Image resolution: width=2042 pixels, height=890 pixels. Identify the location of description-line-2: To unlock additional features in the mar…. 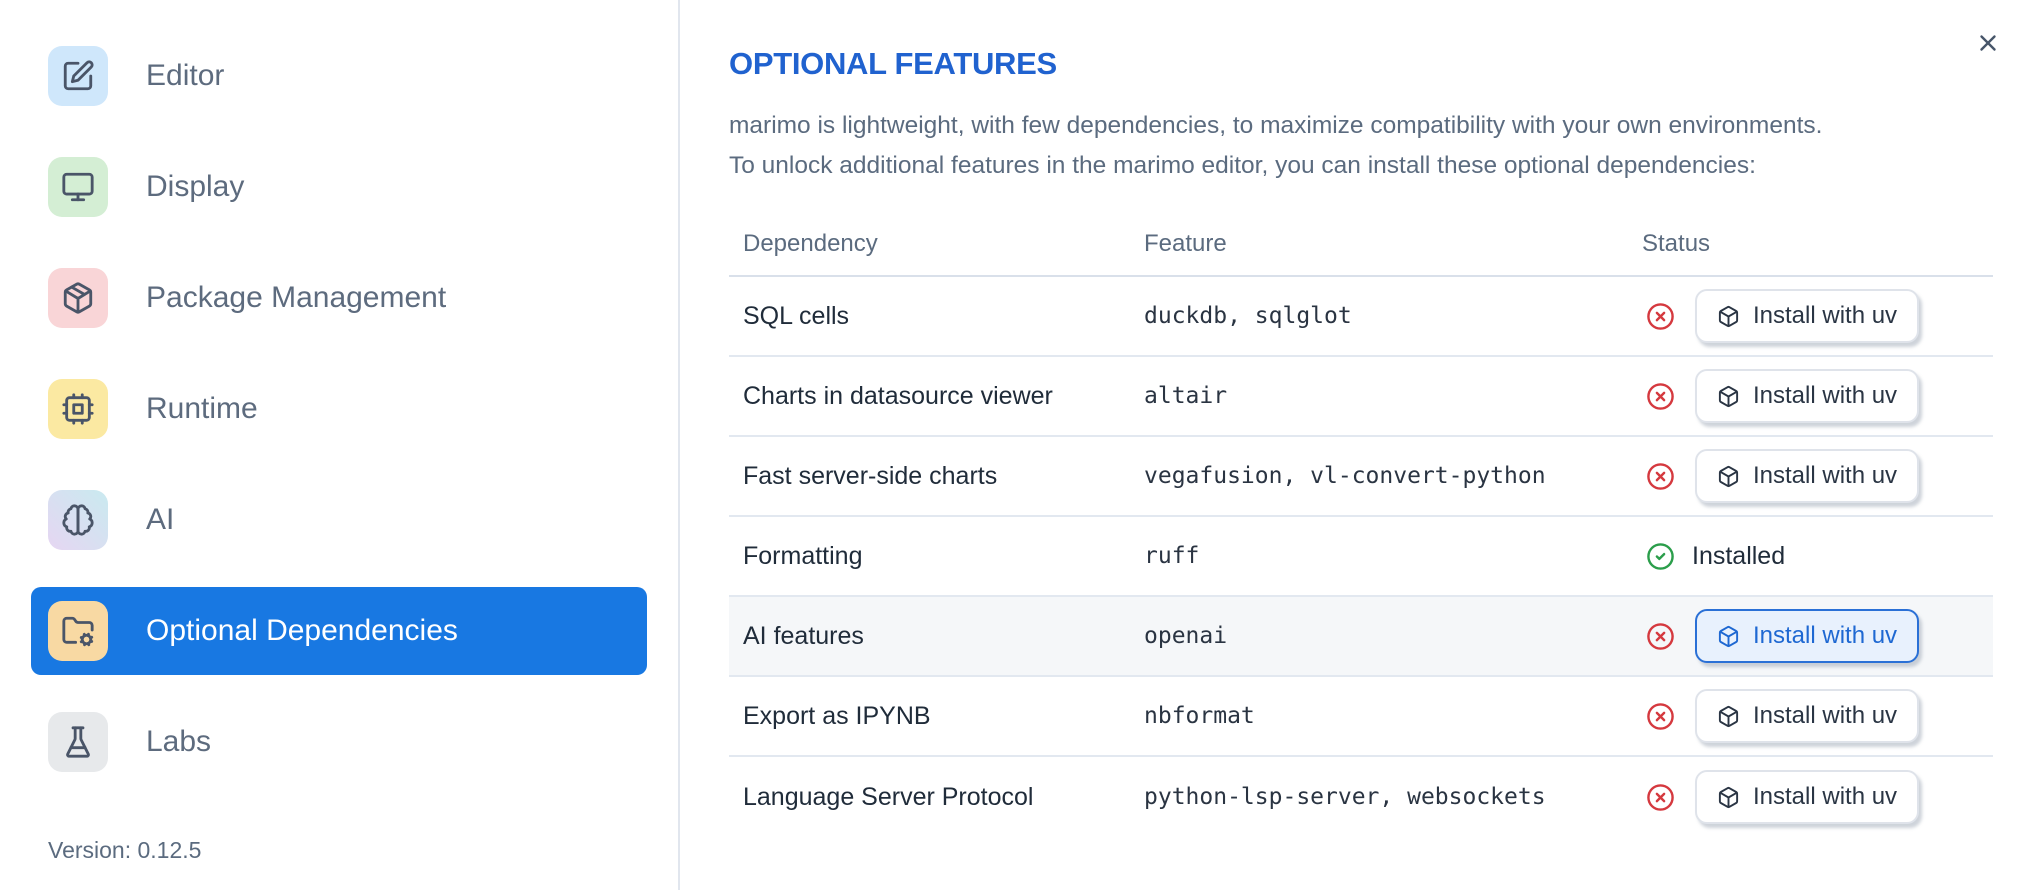
(1242, 165).